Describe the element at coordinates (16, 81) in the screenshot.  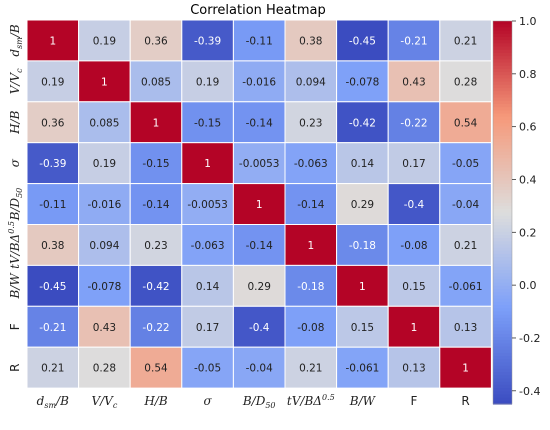
I see `y-tick-label: V/Vc` at that location.